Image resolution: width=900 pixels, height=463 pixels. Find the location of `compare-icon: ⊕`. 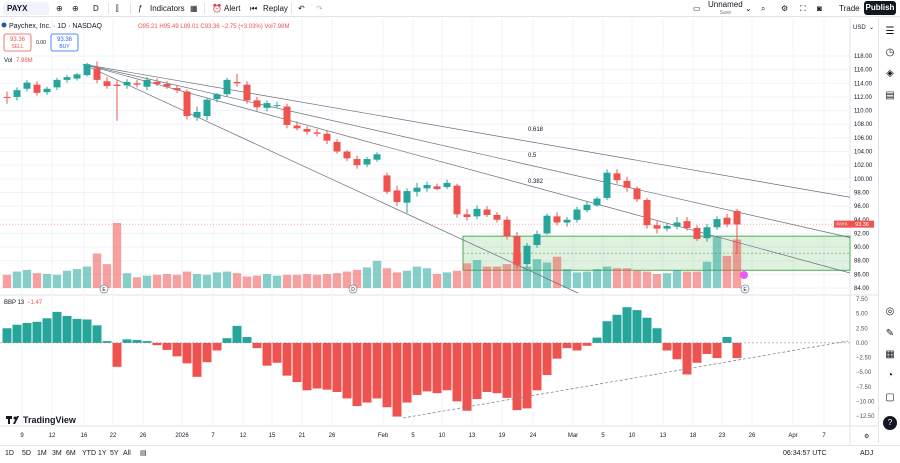

compare-icon: ⊕ is located at coordinates (75, 8).